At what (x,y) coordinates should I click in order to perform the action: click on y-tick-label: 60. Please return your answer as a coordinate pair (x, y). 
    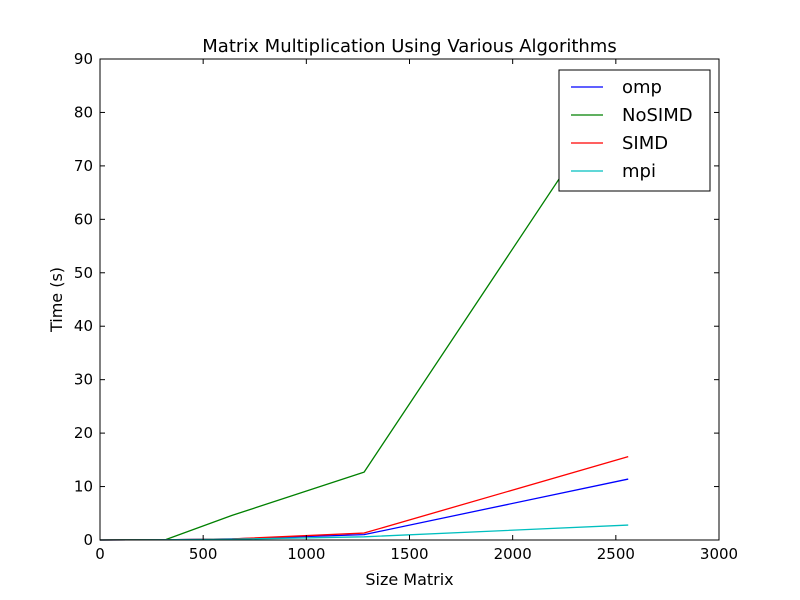
    Looking at the image, I should click on (83, 219).